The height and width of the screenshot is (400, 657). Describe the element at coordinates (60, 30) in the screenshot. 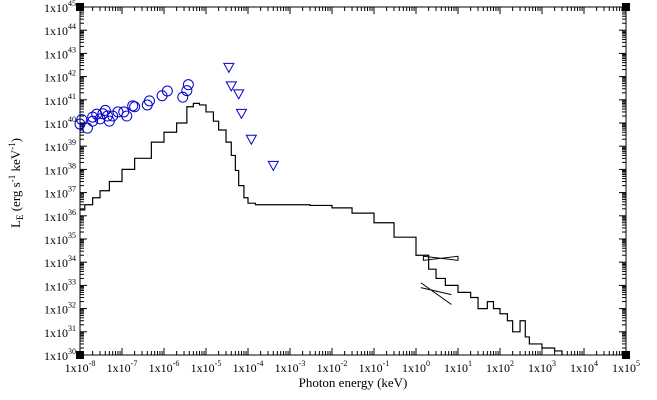

I see `y-tick-label: 1x1044` at that location.